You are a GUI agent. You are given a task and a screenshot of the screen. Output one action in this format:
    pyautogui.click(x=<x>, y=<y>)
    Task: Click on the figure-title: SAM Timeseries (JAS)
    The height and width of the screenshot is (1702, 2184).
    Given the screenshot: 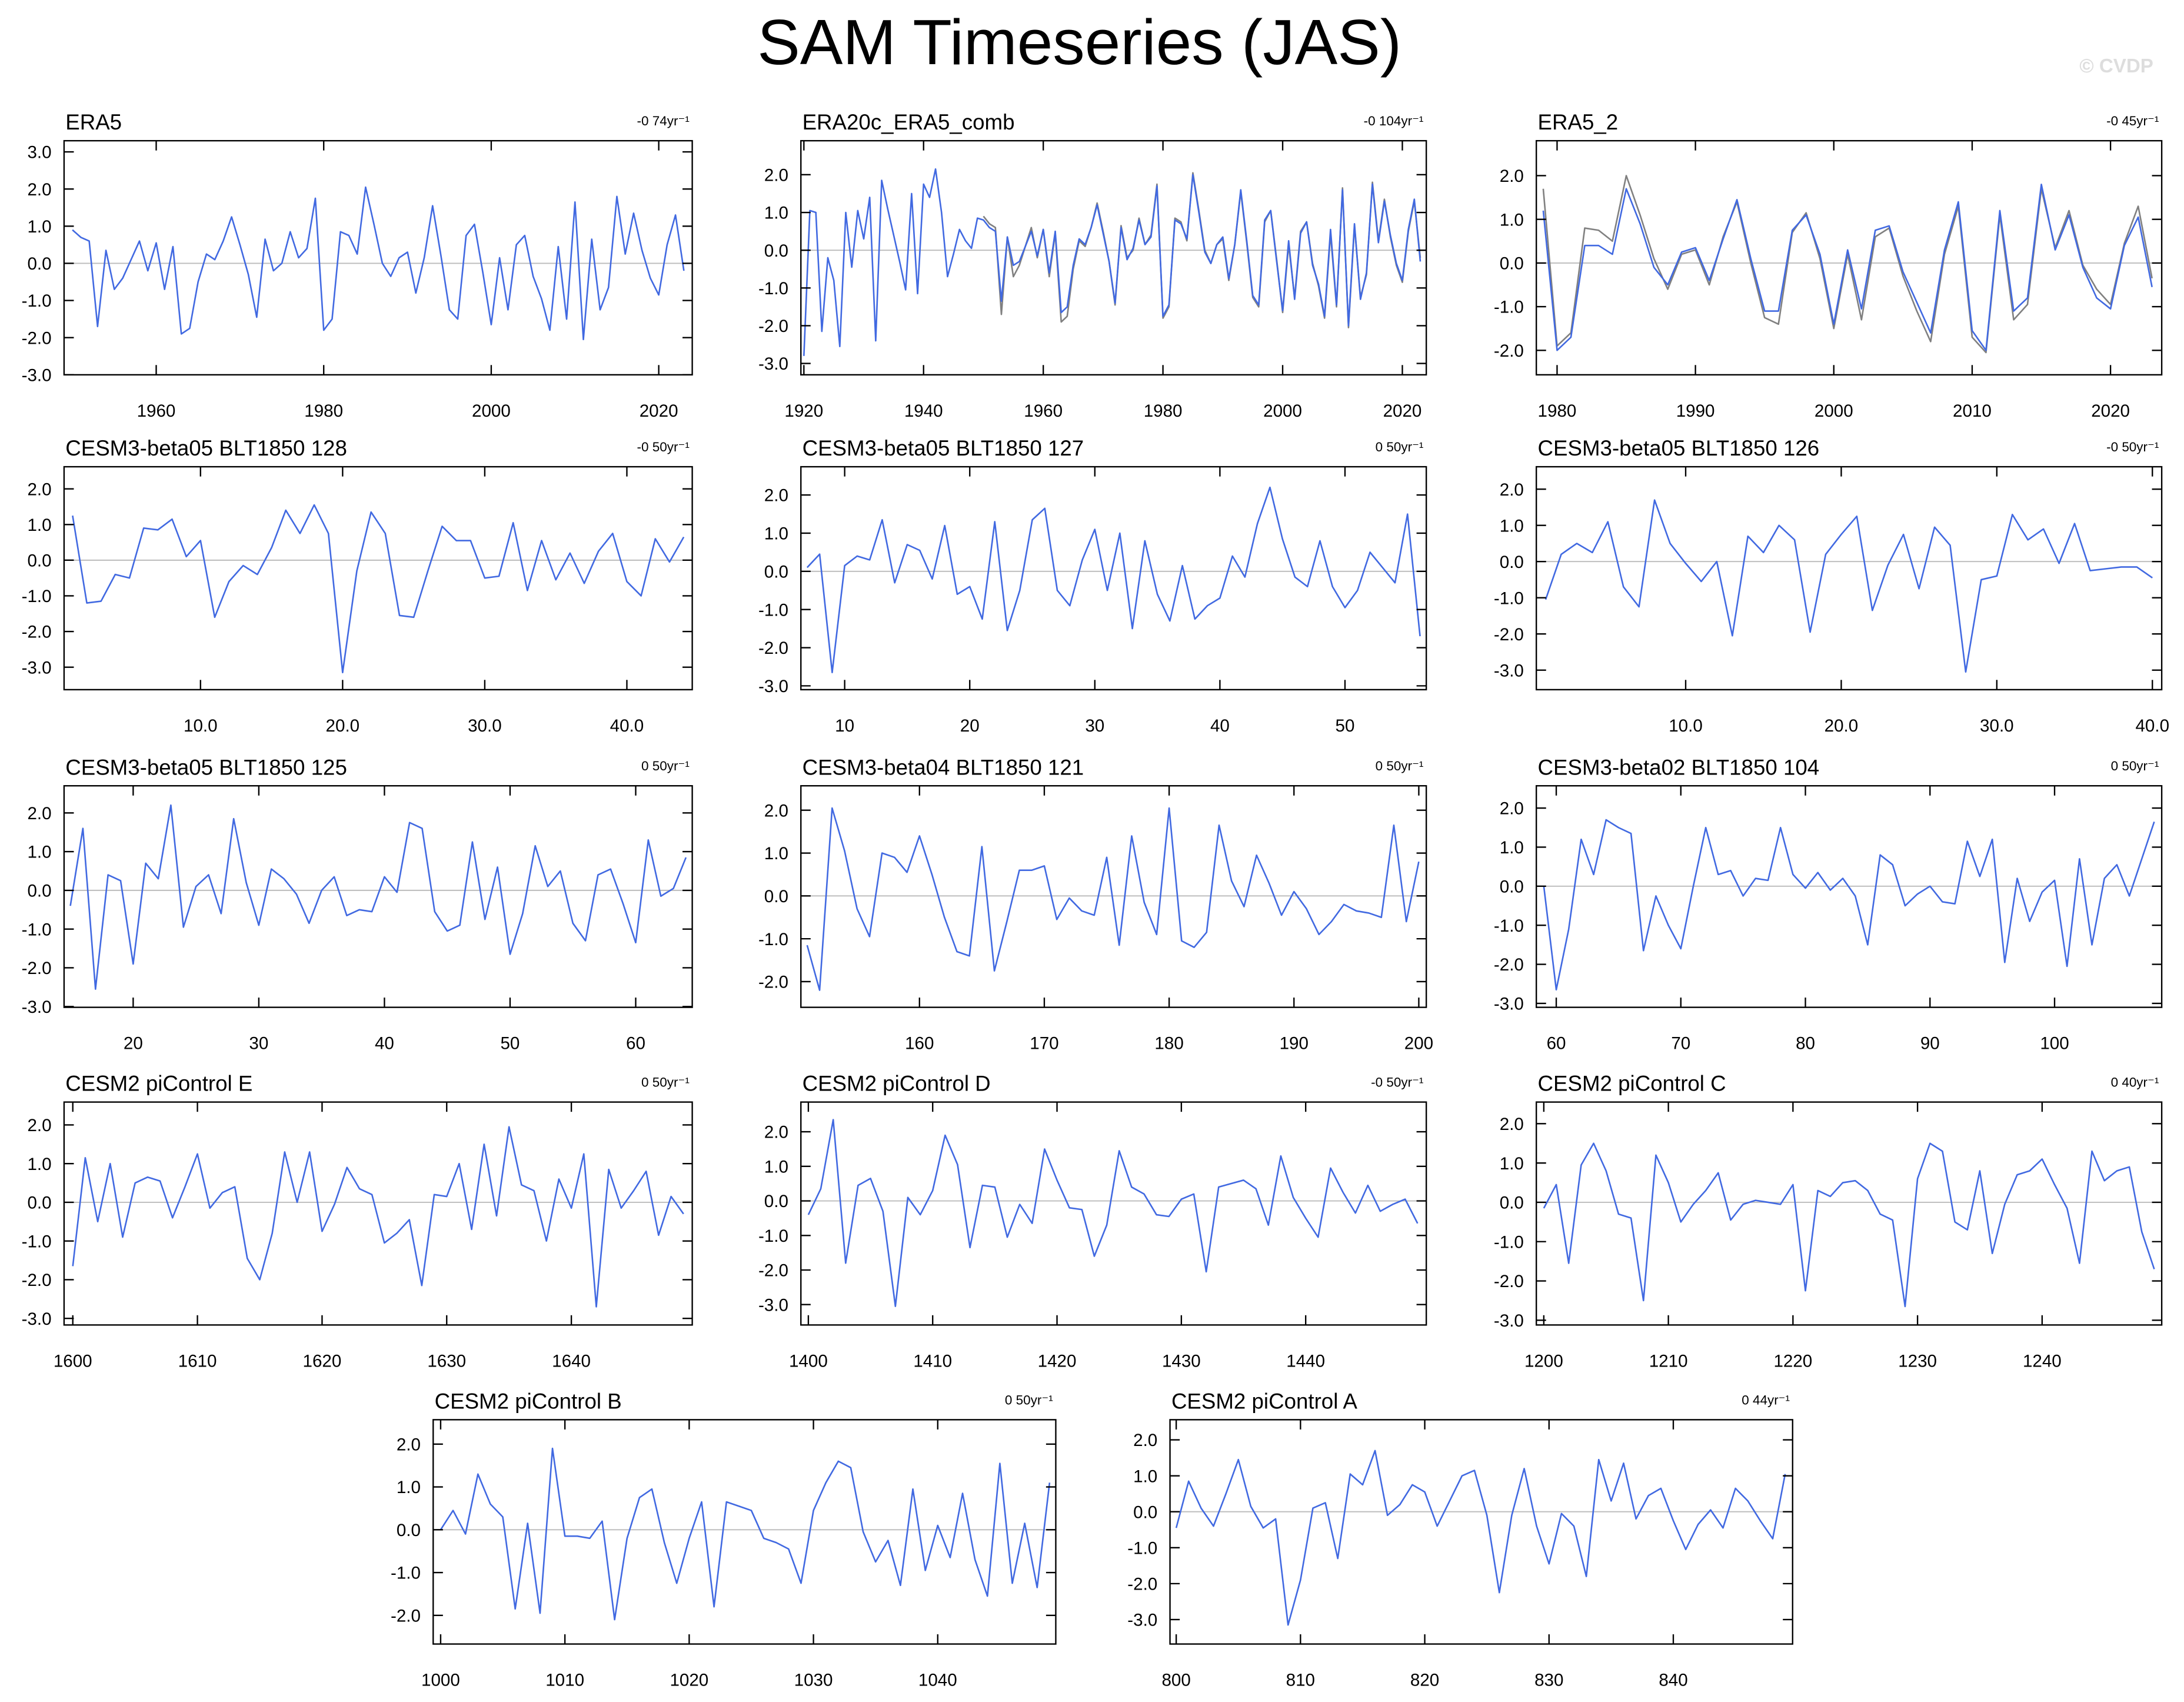 What is the action you would take?
    pyautogui.click(x=1079, y=42)
    